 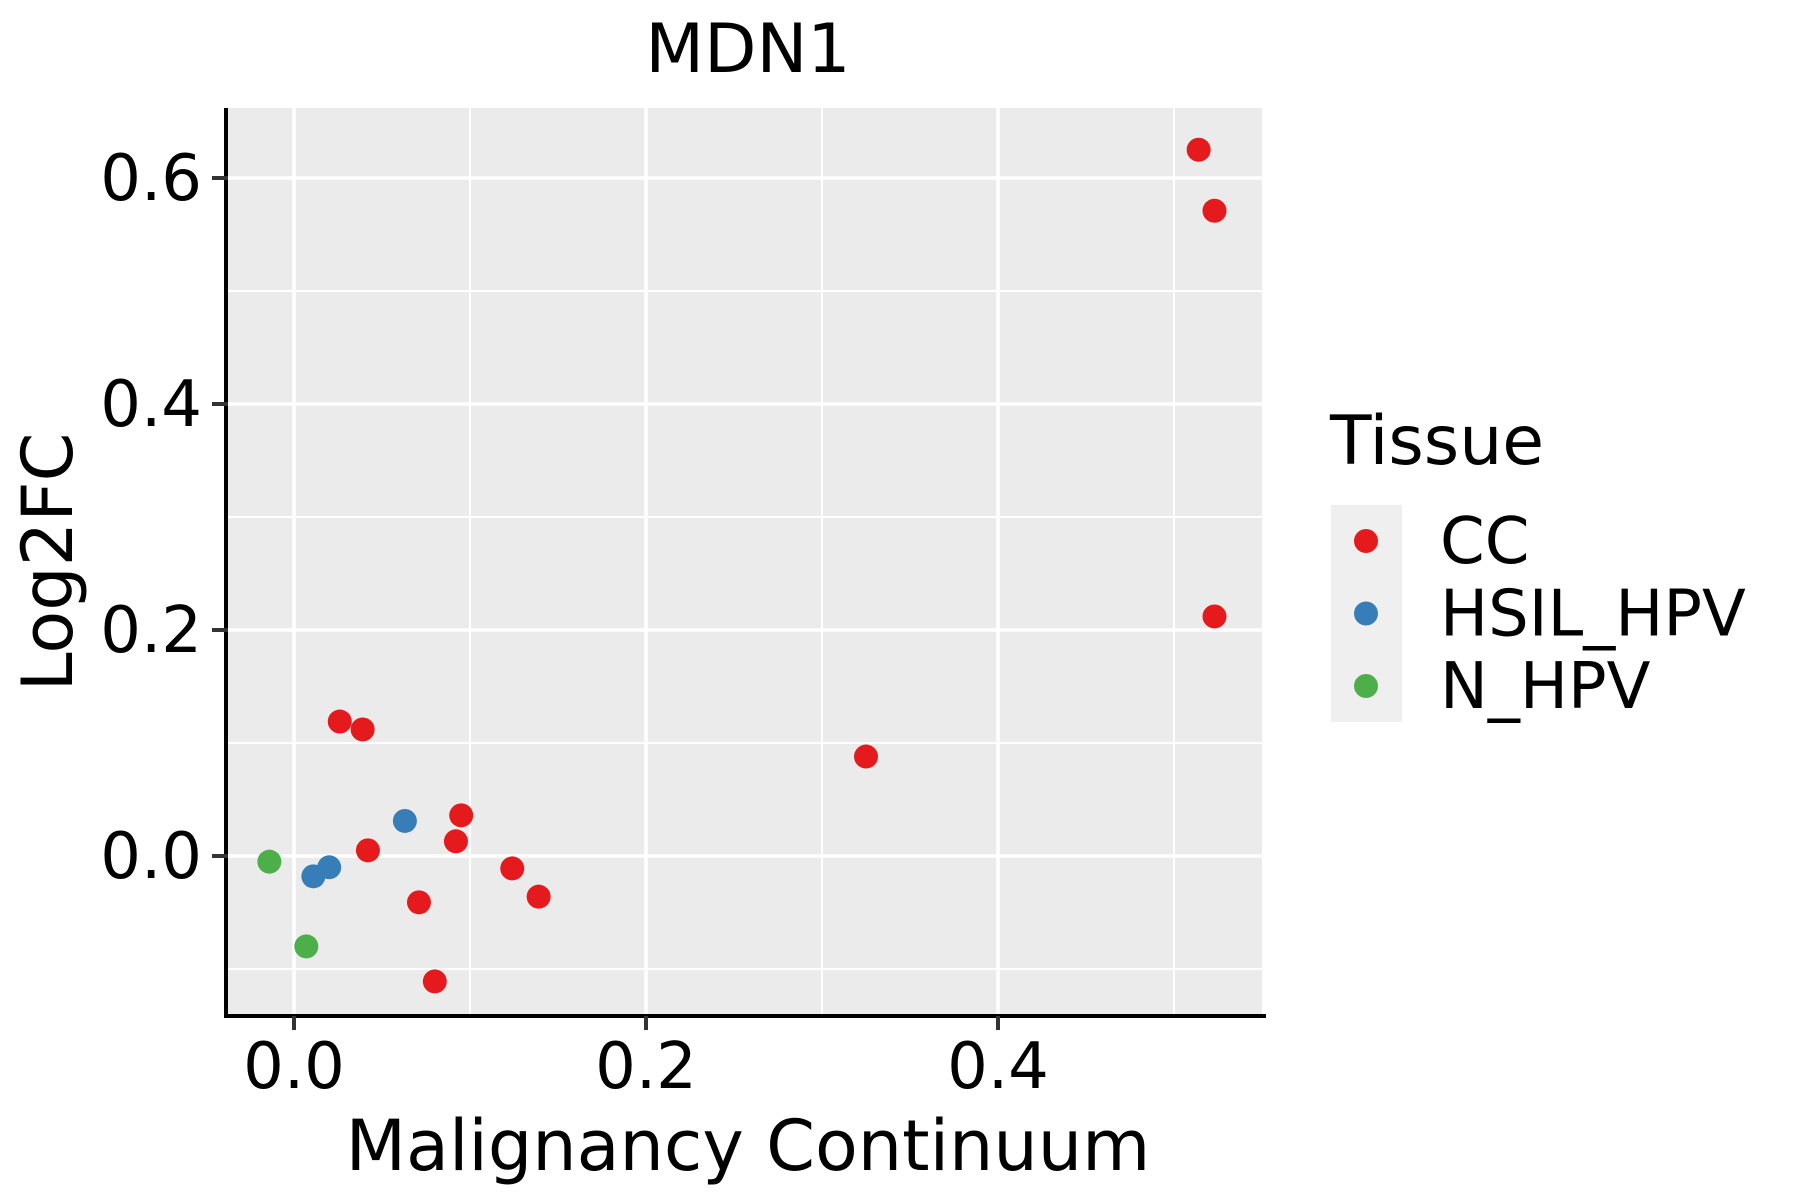 What do you see at coordinates (748, 1146) in the screenshot?
I see `x-axis-title: Malignancy Continuum` at bounding box center [748, 1146].